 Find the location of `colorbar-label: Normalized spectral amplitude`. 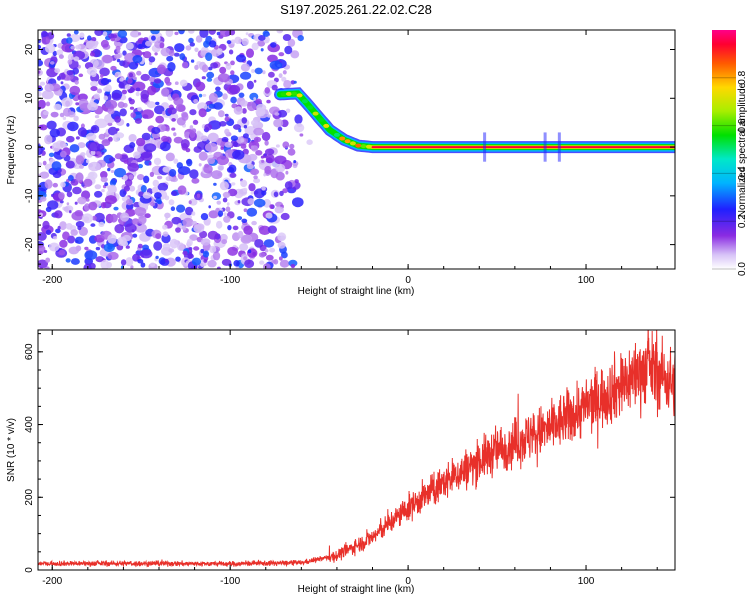

colorbar-label: Normalized spectral amplitude is located at coordinates (742, 149).